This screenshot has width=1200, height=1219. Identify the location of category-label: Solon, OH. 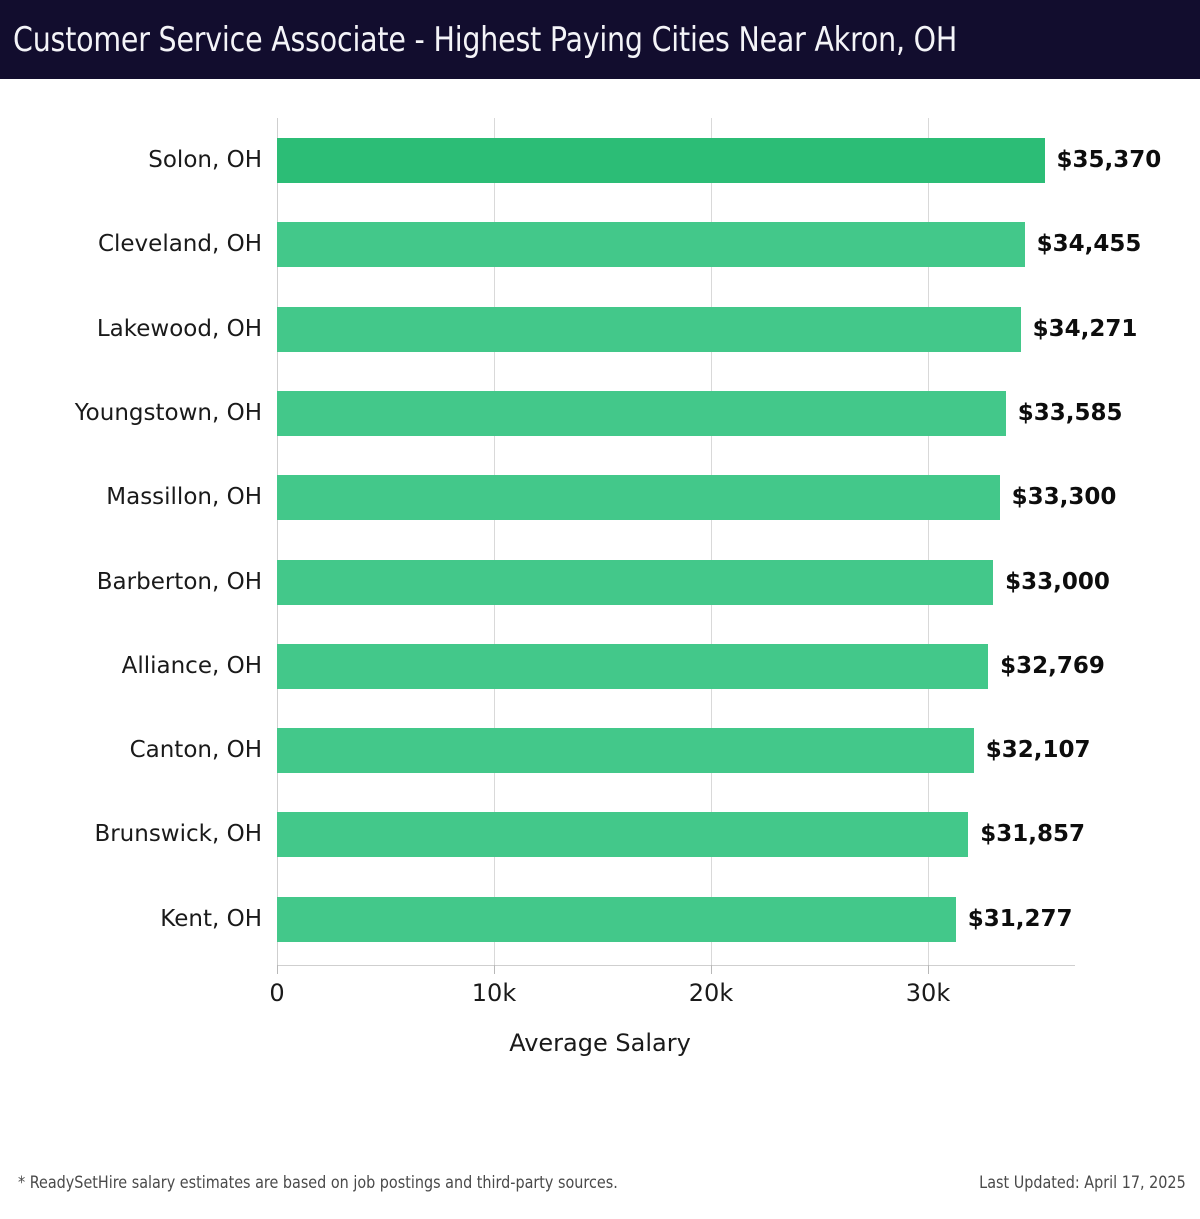
(205, 160).